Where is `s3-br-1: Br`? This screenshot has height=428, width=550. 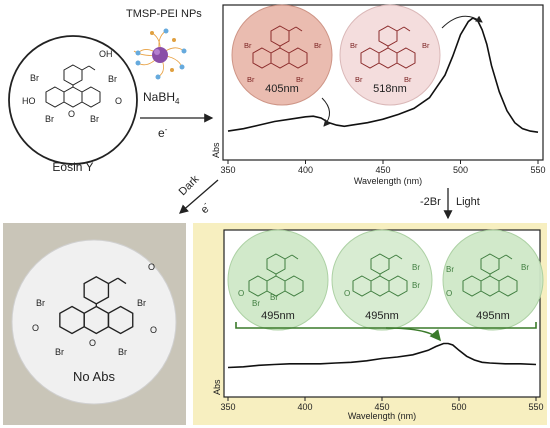
s3-br-1: Br is located at coordinates (450, 269).